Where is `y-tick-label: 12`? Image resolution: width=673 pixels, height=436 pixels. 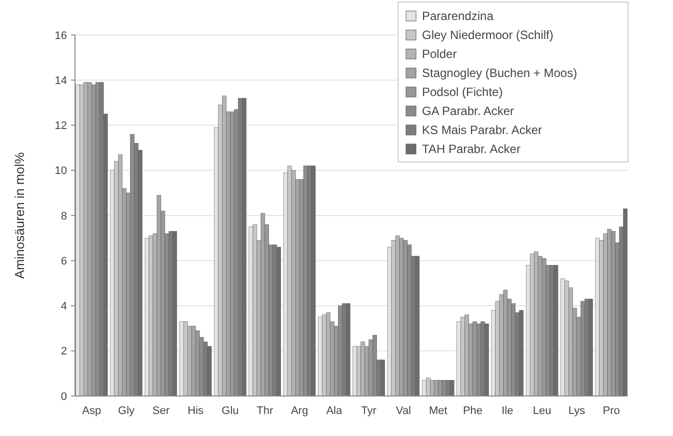 y-tick-label: 12 is located at coordinates (60, 126).